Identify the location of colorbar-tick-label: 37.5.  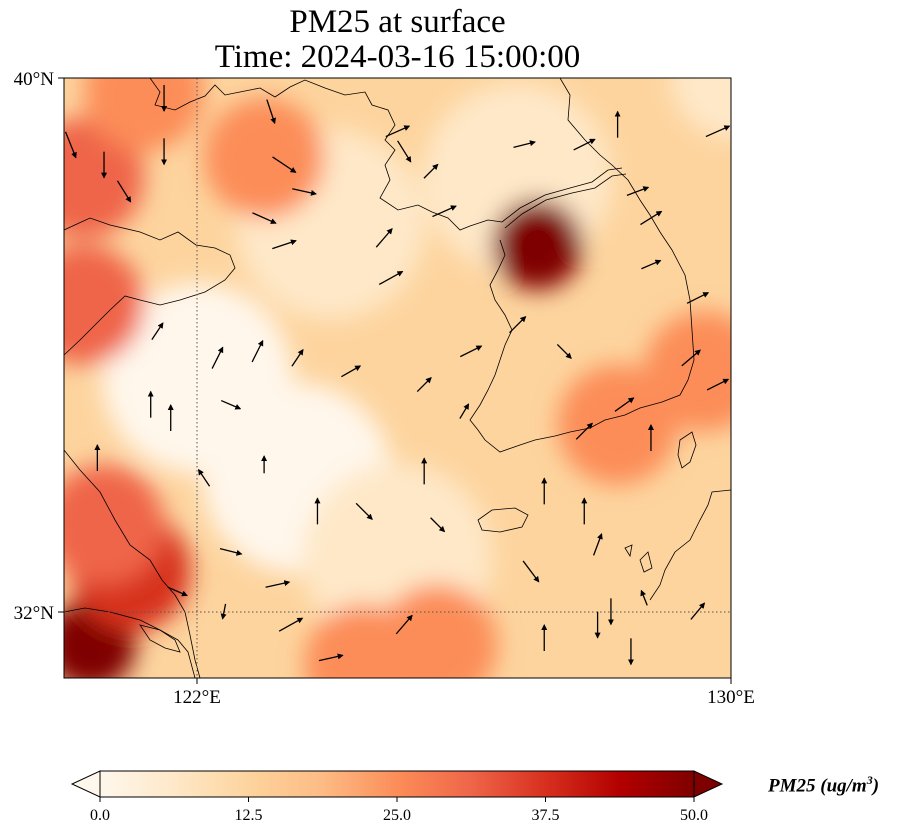
(546, 815).